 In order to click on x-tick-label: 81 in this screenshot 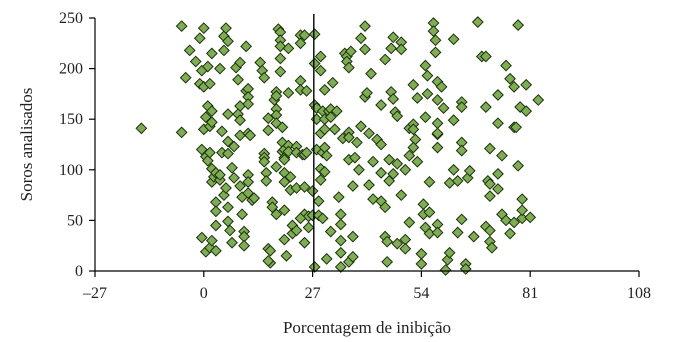, I will do `click(530, 293)`.